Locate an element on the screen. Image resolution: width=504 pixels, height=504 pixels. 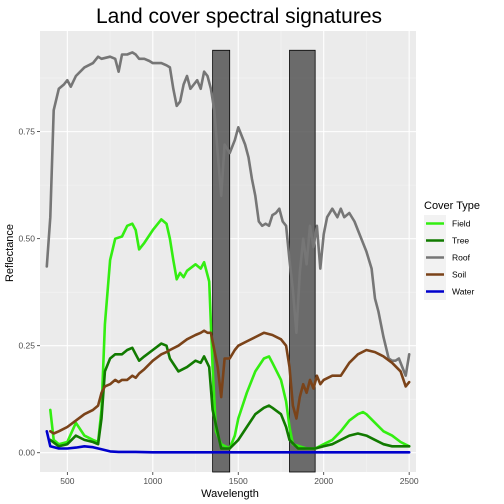
x-axis: 500 1000 1500 2000 2500 is located at coordinates (239, 479).